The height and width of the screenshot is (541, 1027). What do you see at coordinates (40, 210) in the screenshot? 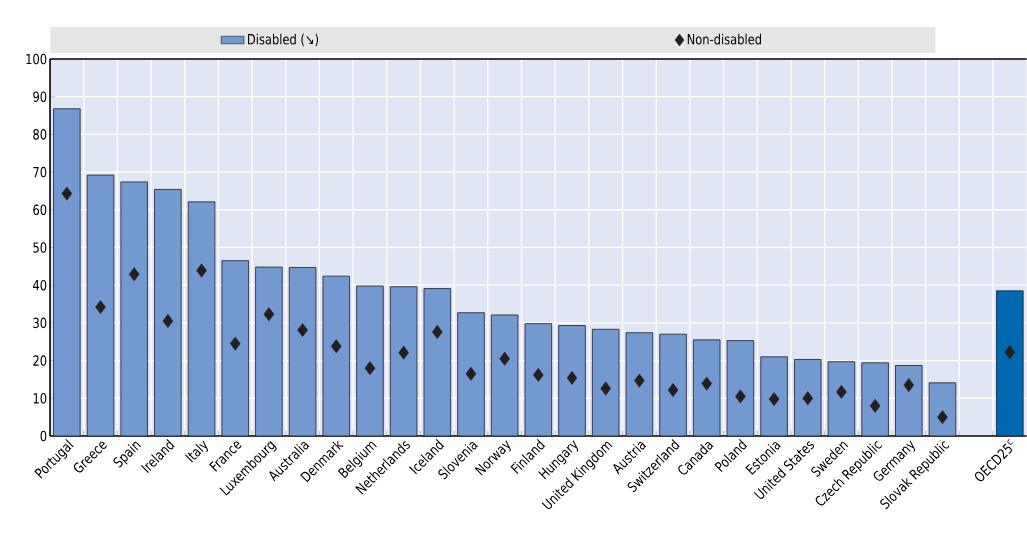
I see `y-tick-label: 60` at bounding box center [40, 210].